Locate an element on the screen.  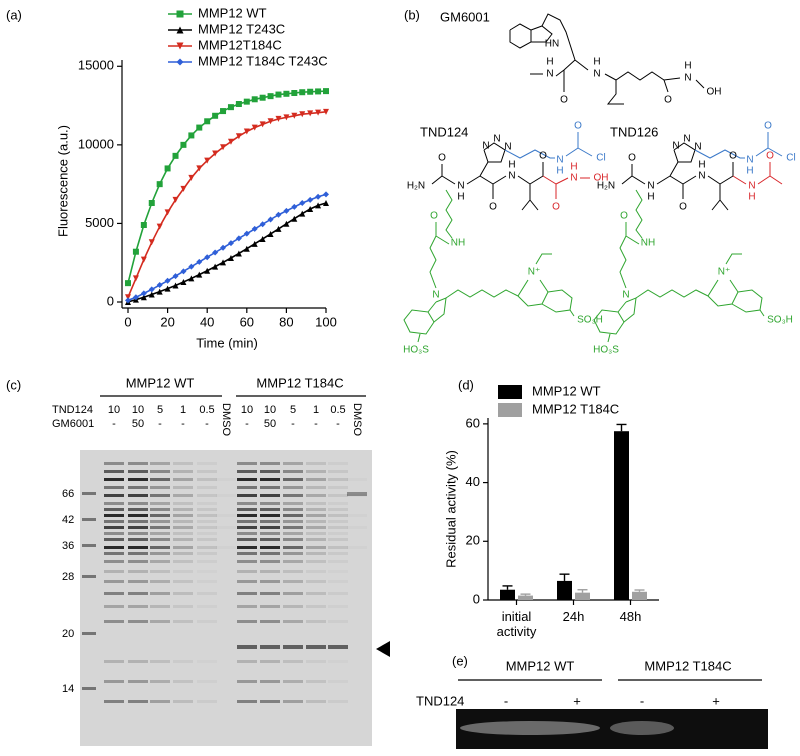
atom-label: Cl is located at coordinates (790, 158).